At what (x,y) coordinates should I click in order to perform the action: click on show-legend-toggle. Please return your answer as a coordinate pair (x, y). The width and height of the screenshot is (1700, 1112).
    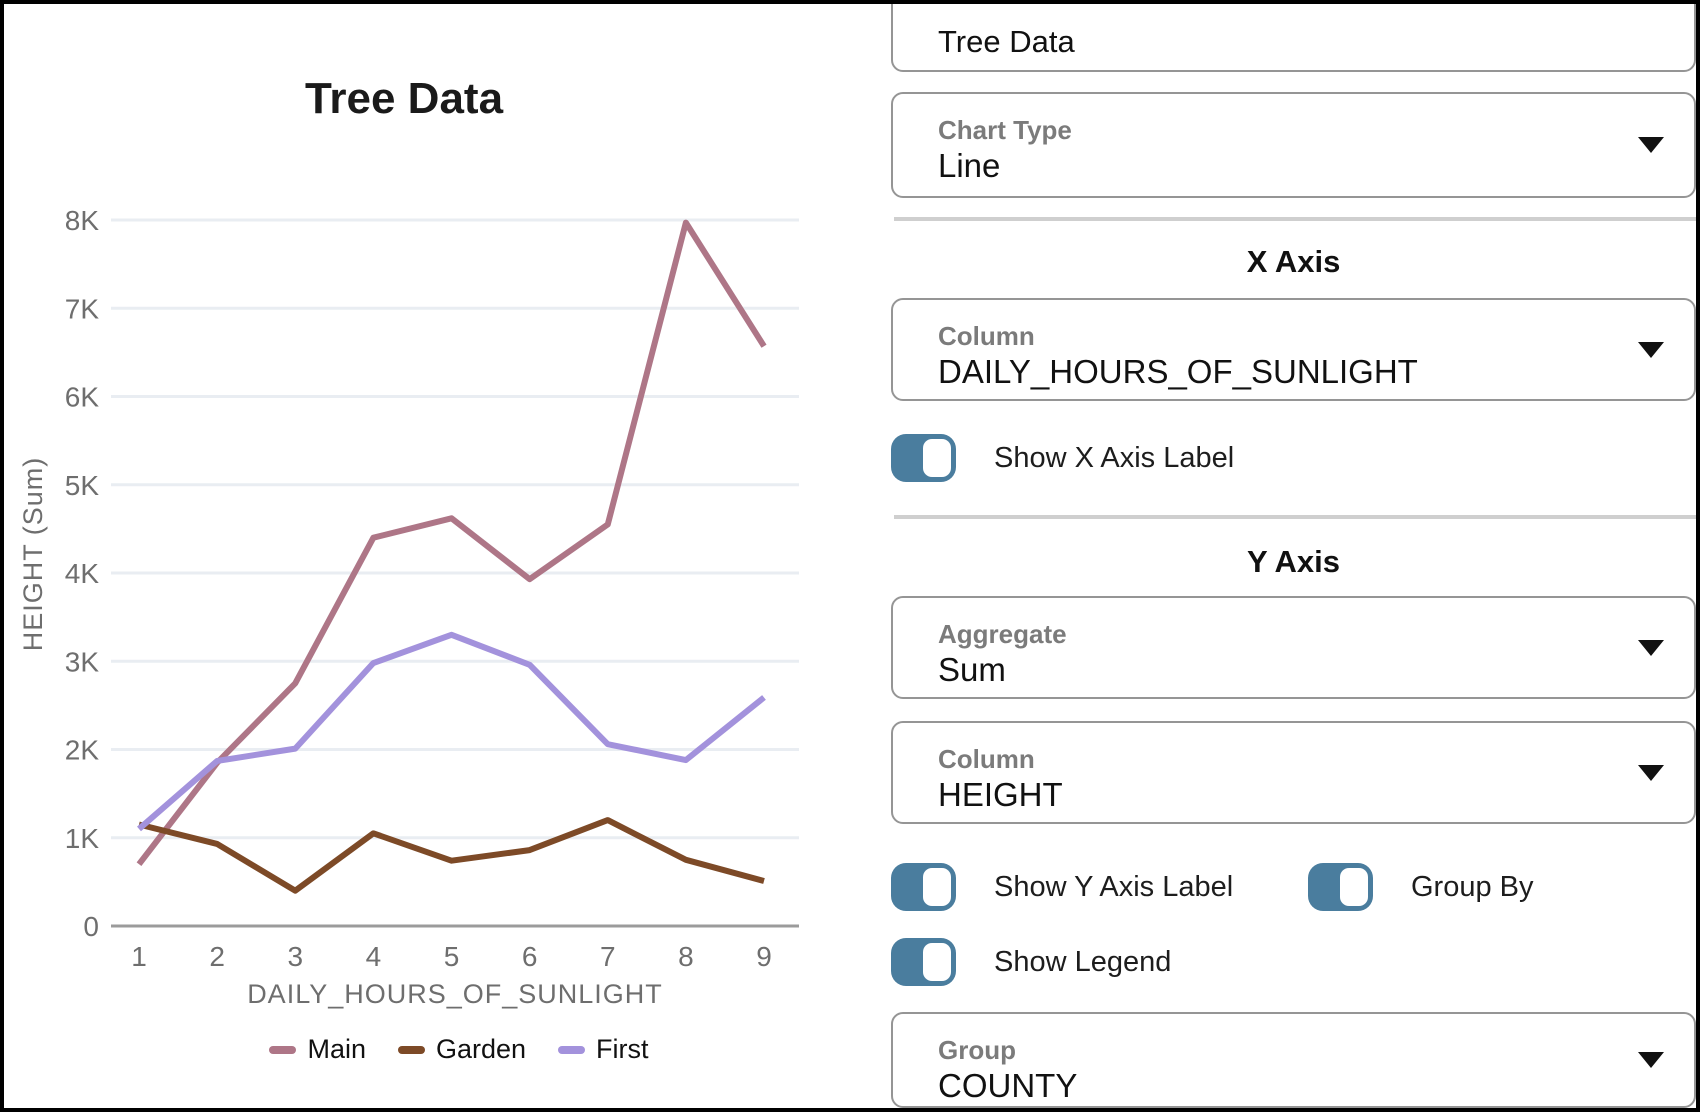
    Looking at the image, I should click on (923, 962).